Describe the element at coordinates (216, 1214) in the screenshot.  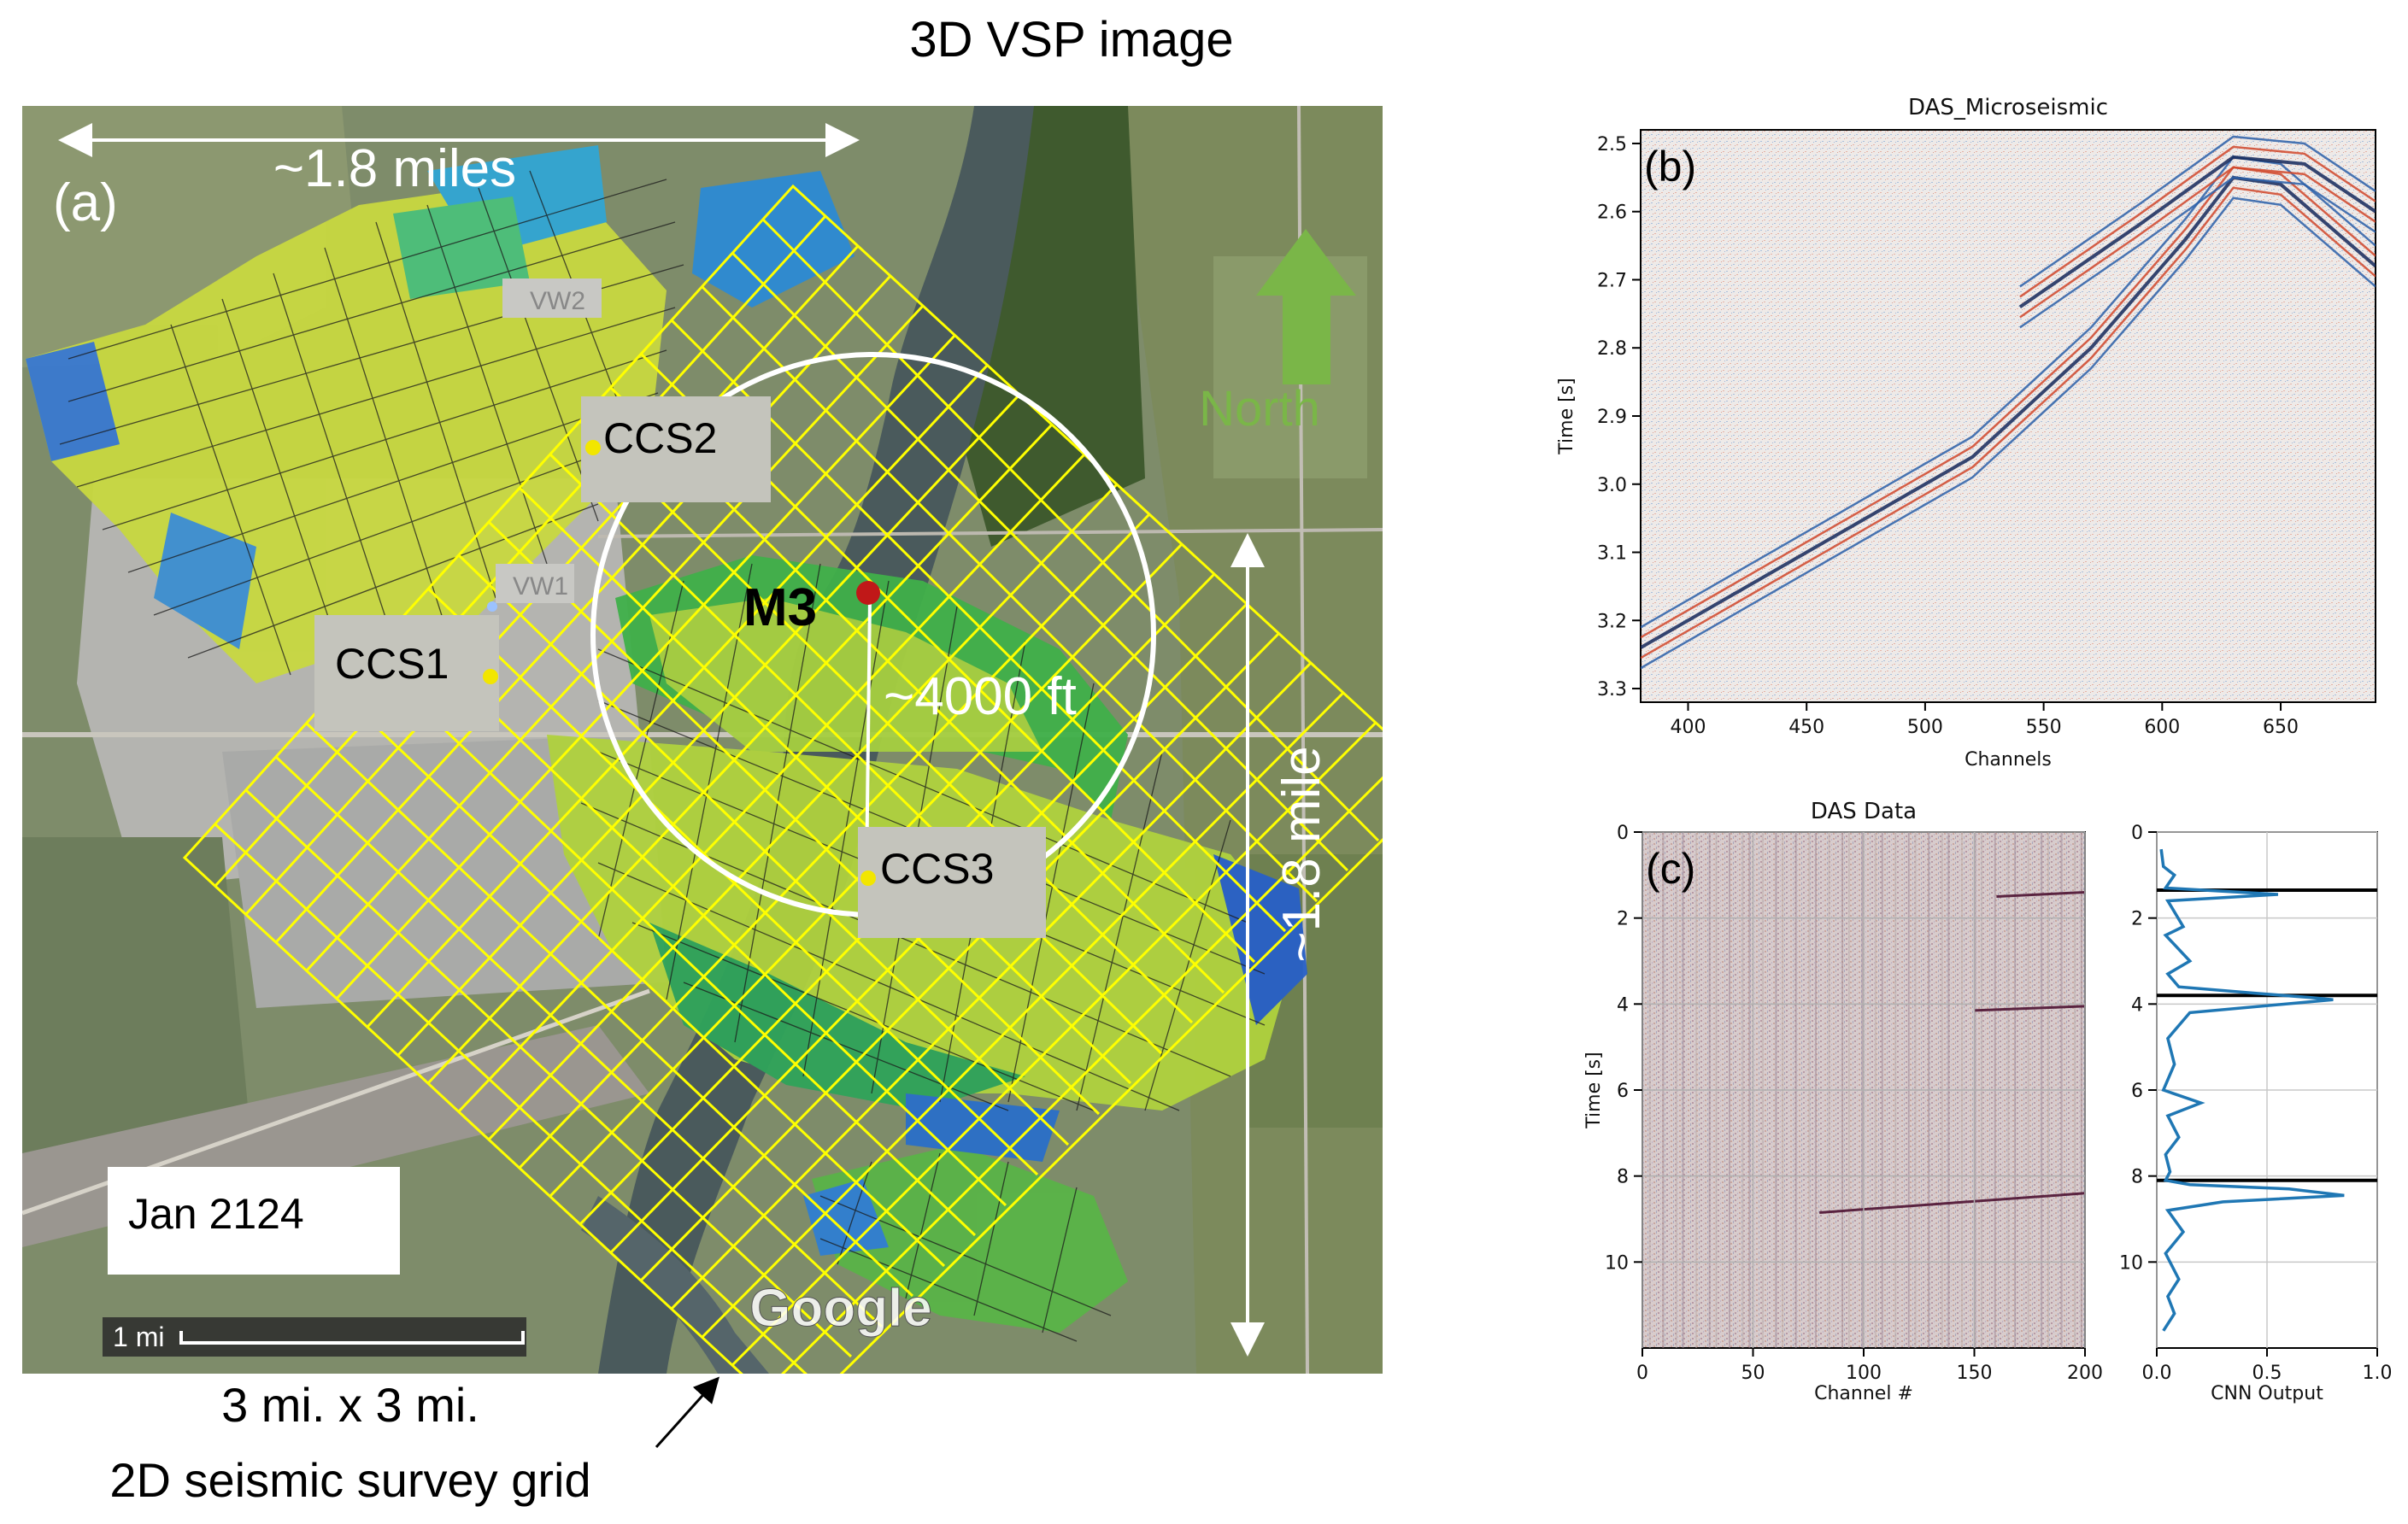
I see `date-label: Jan 2124` at that location.